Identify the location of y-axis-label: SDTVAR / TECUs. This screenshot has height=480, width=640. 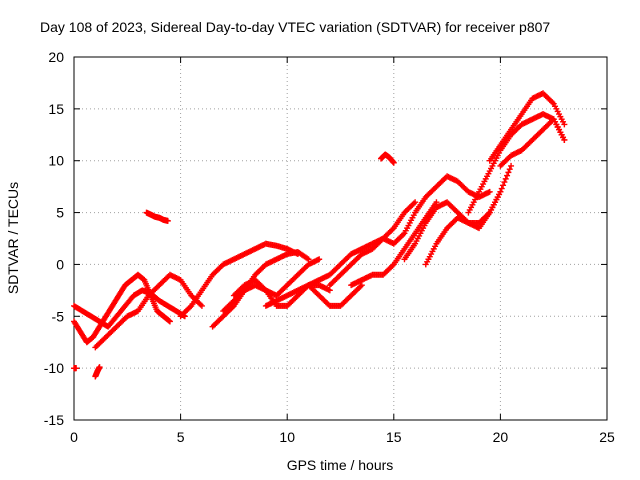
(13, 238).